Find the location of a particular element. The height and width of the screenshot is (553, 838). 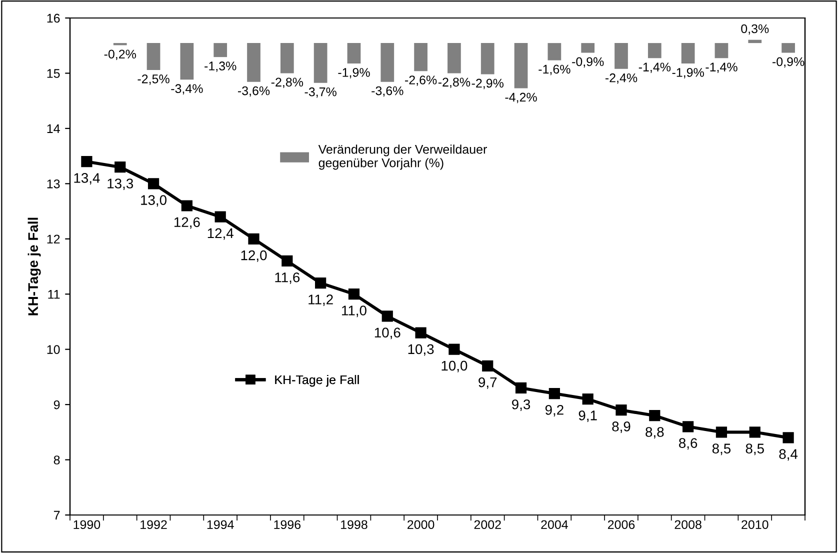

y-tick-label: 11 is located at coordinates (54, 294).